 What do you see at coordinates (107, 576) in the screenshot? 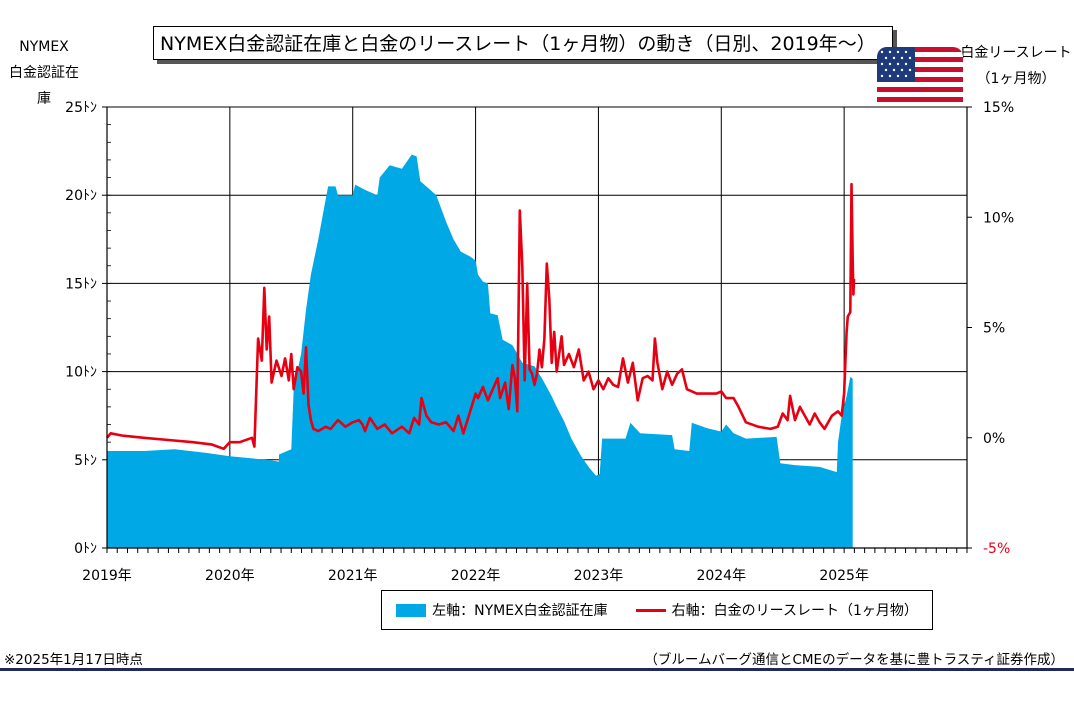
I see `x-tick-label: 2019年` at bounding box center [107, 576].